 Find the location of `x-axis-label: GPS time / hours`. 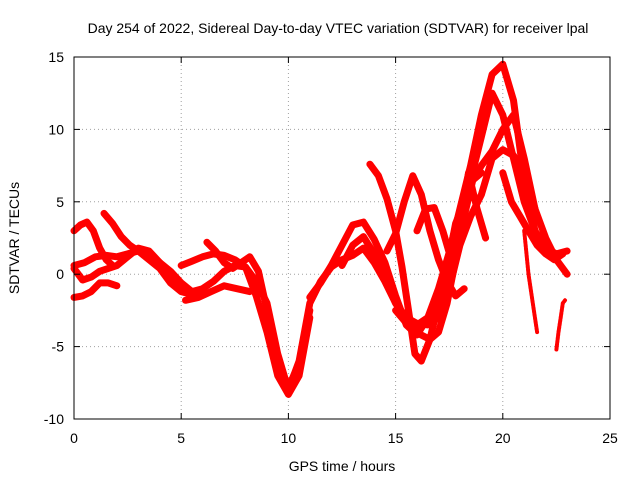

x-axis-label: GPS time / hours is located at coordinates (342, 466).